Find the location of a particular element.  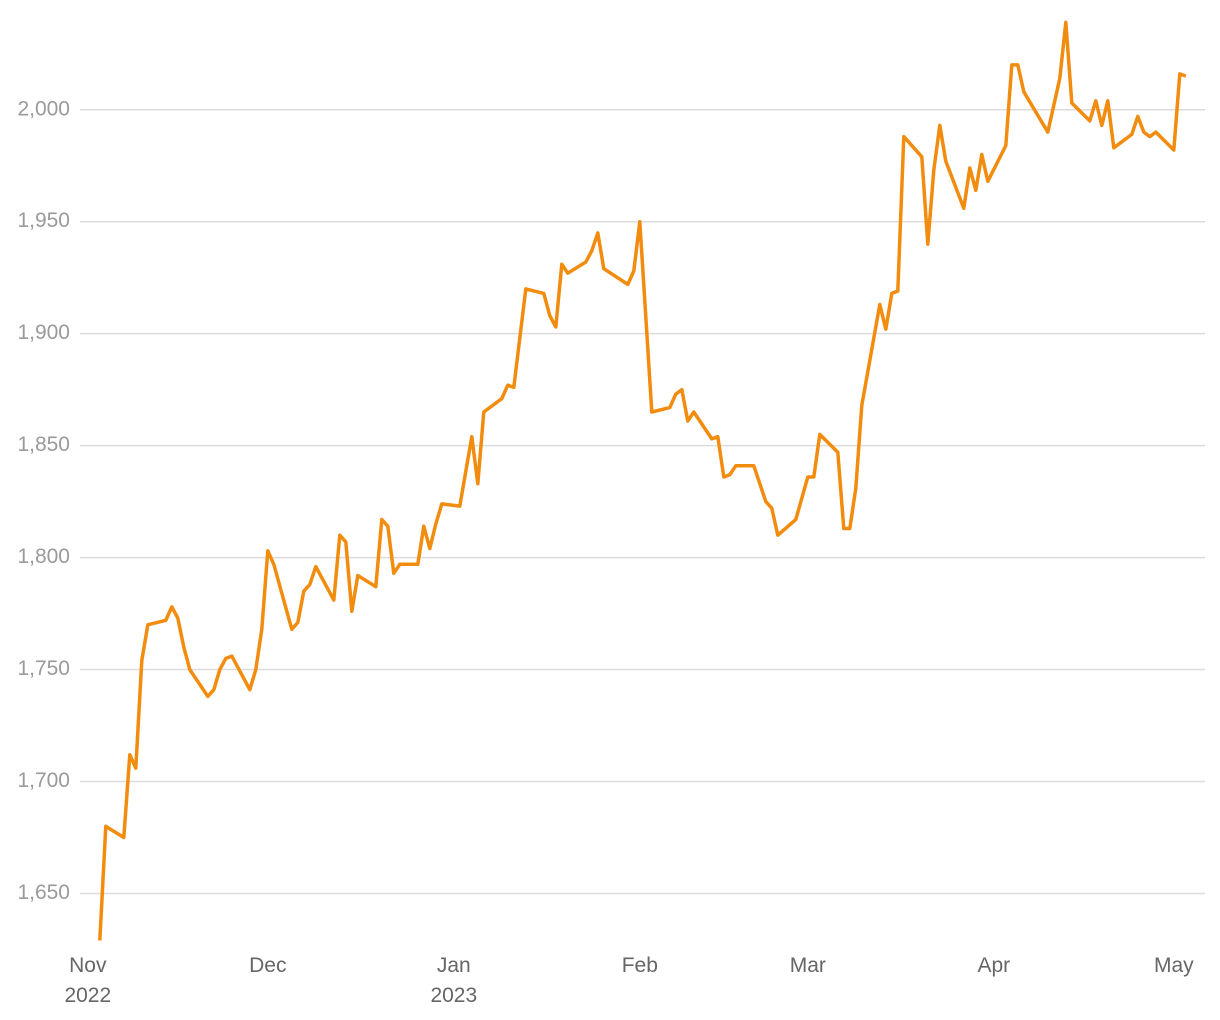

x-tick-label: Nov 2022 is located at coordinates (88, 980).